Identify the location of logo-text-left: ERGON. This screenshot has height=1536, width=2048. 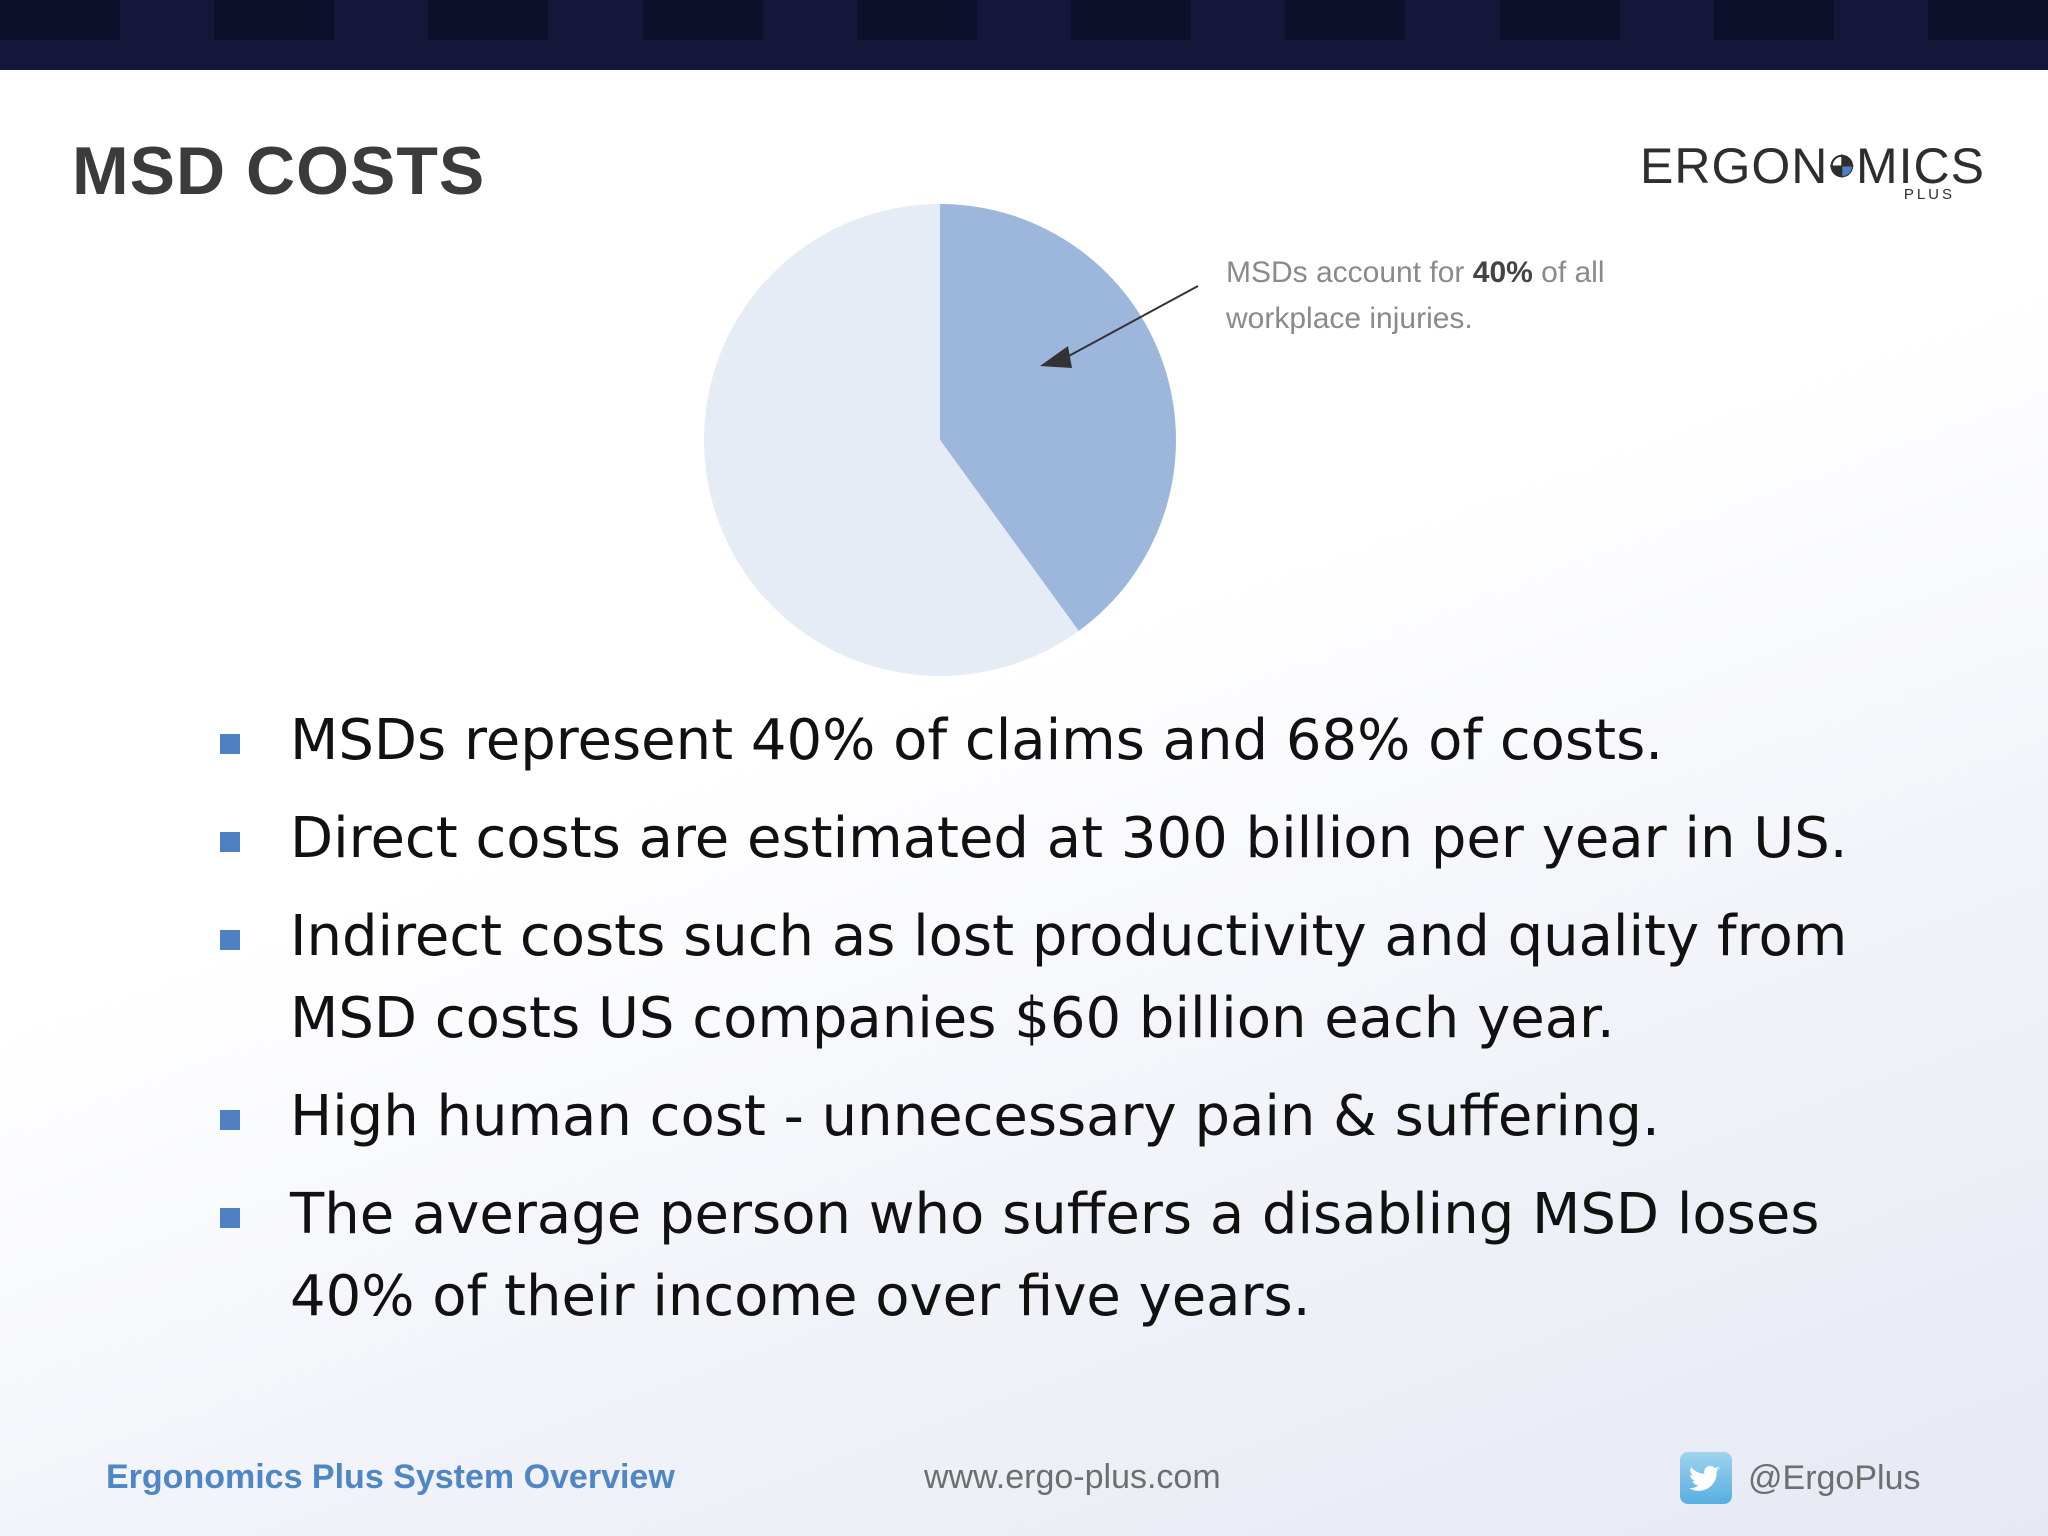
(1734, 166).